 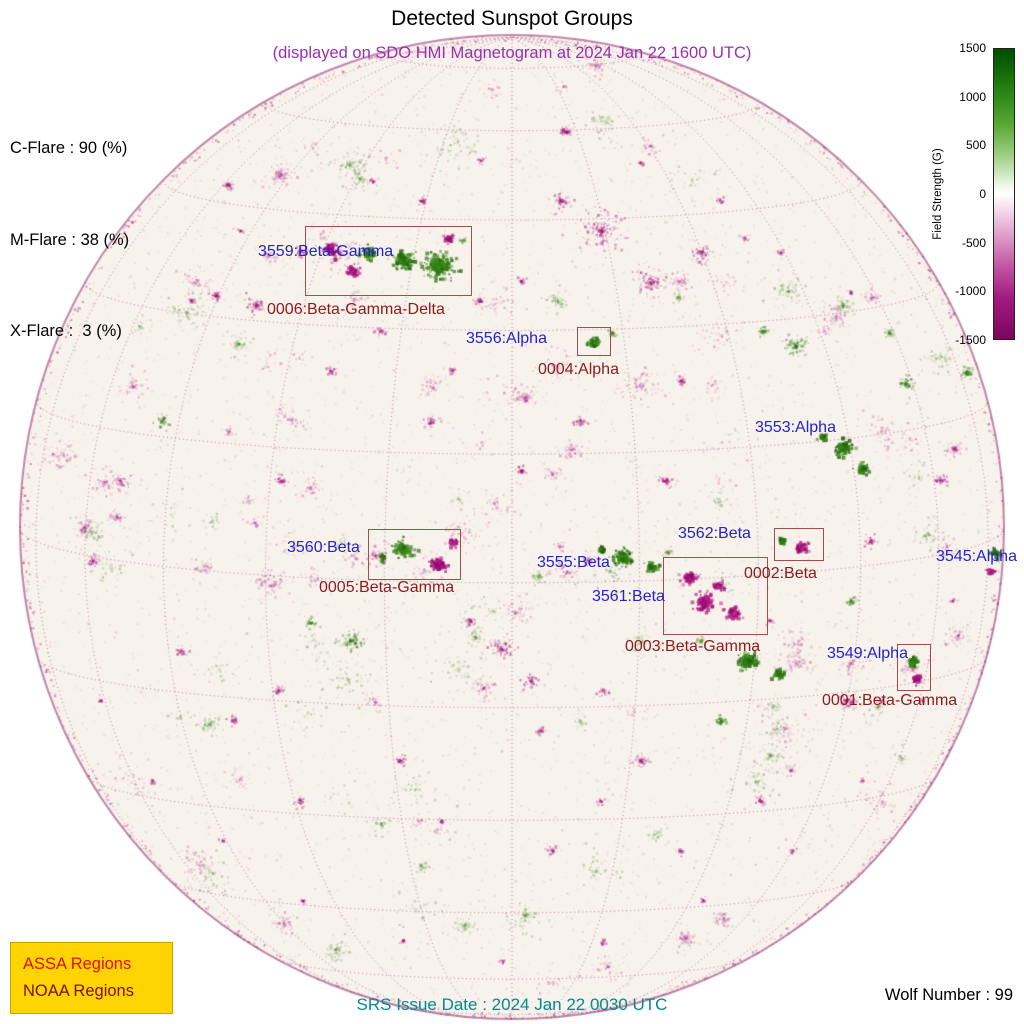 What do you see at coordinates (69, 148) in the screenshot?
I see `c-flare-probability: C-Flare : 90 (%)` at bounding box center [69, 148].